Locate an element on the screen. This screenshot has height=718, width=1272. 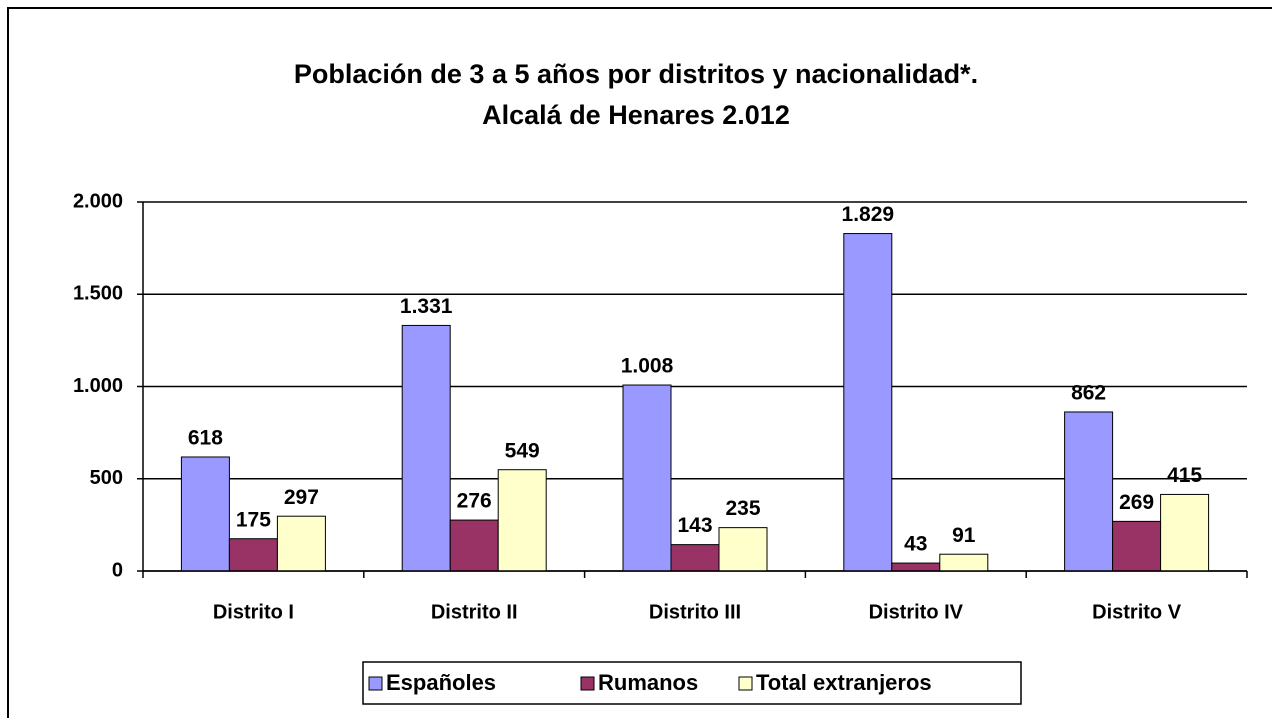
chart-subtitle: Alcalá de Henares 2.012 is located at coordinates (636, 115).